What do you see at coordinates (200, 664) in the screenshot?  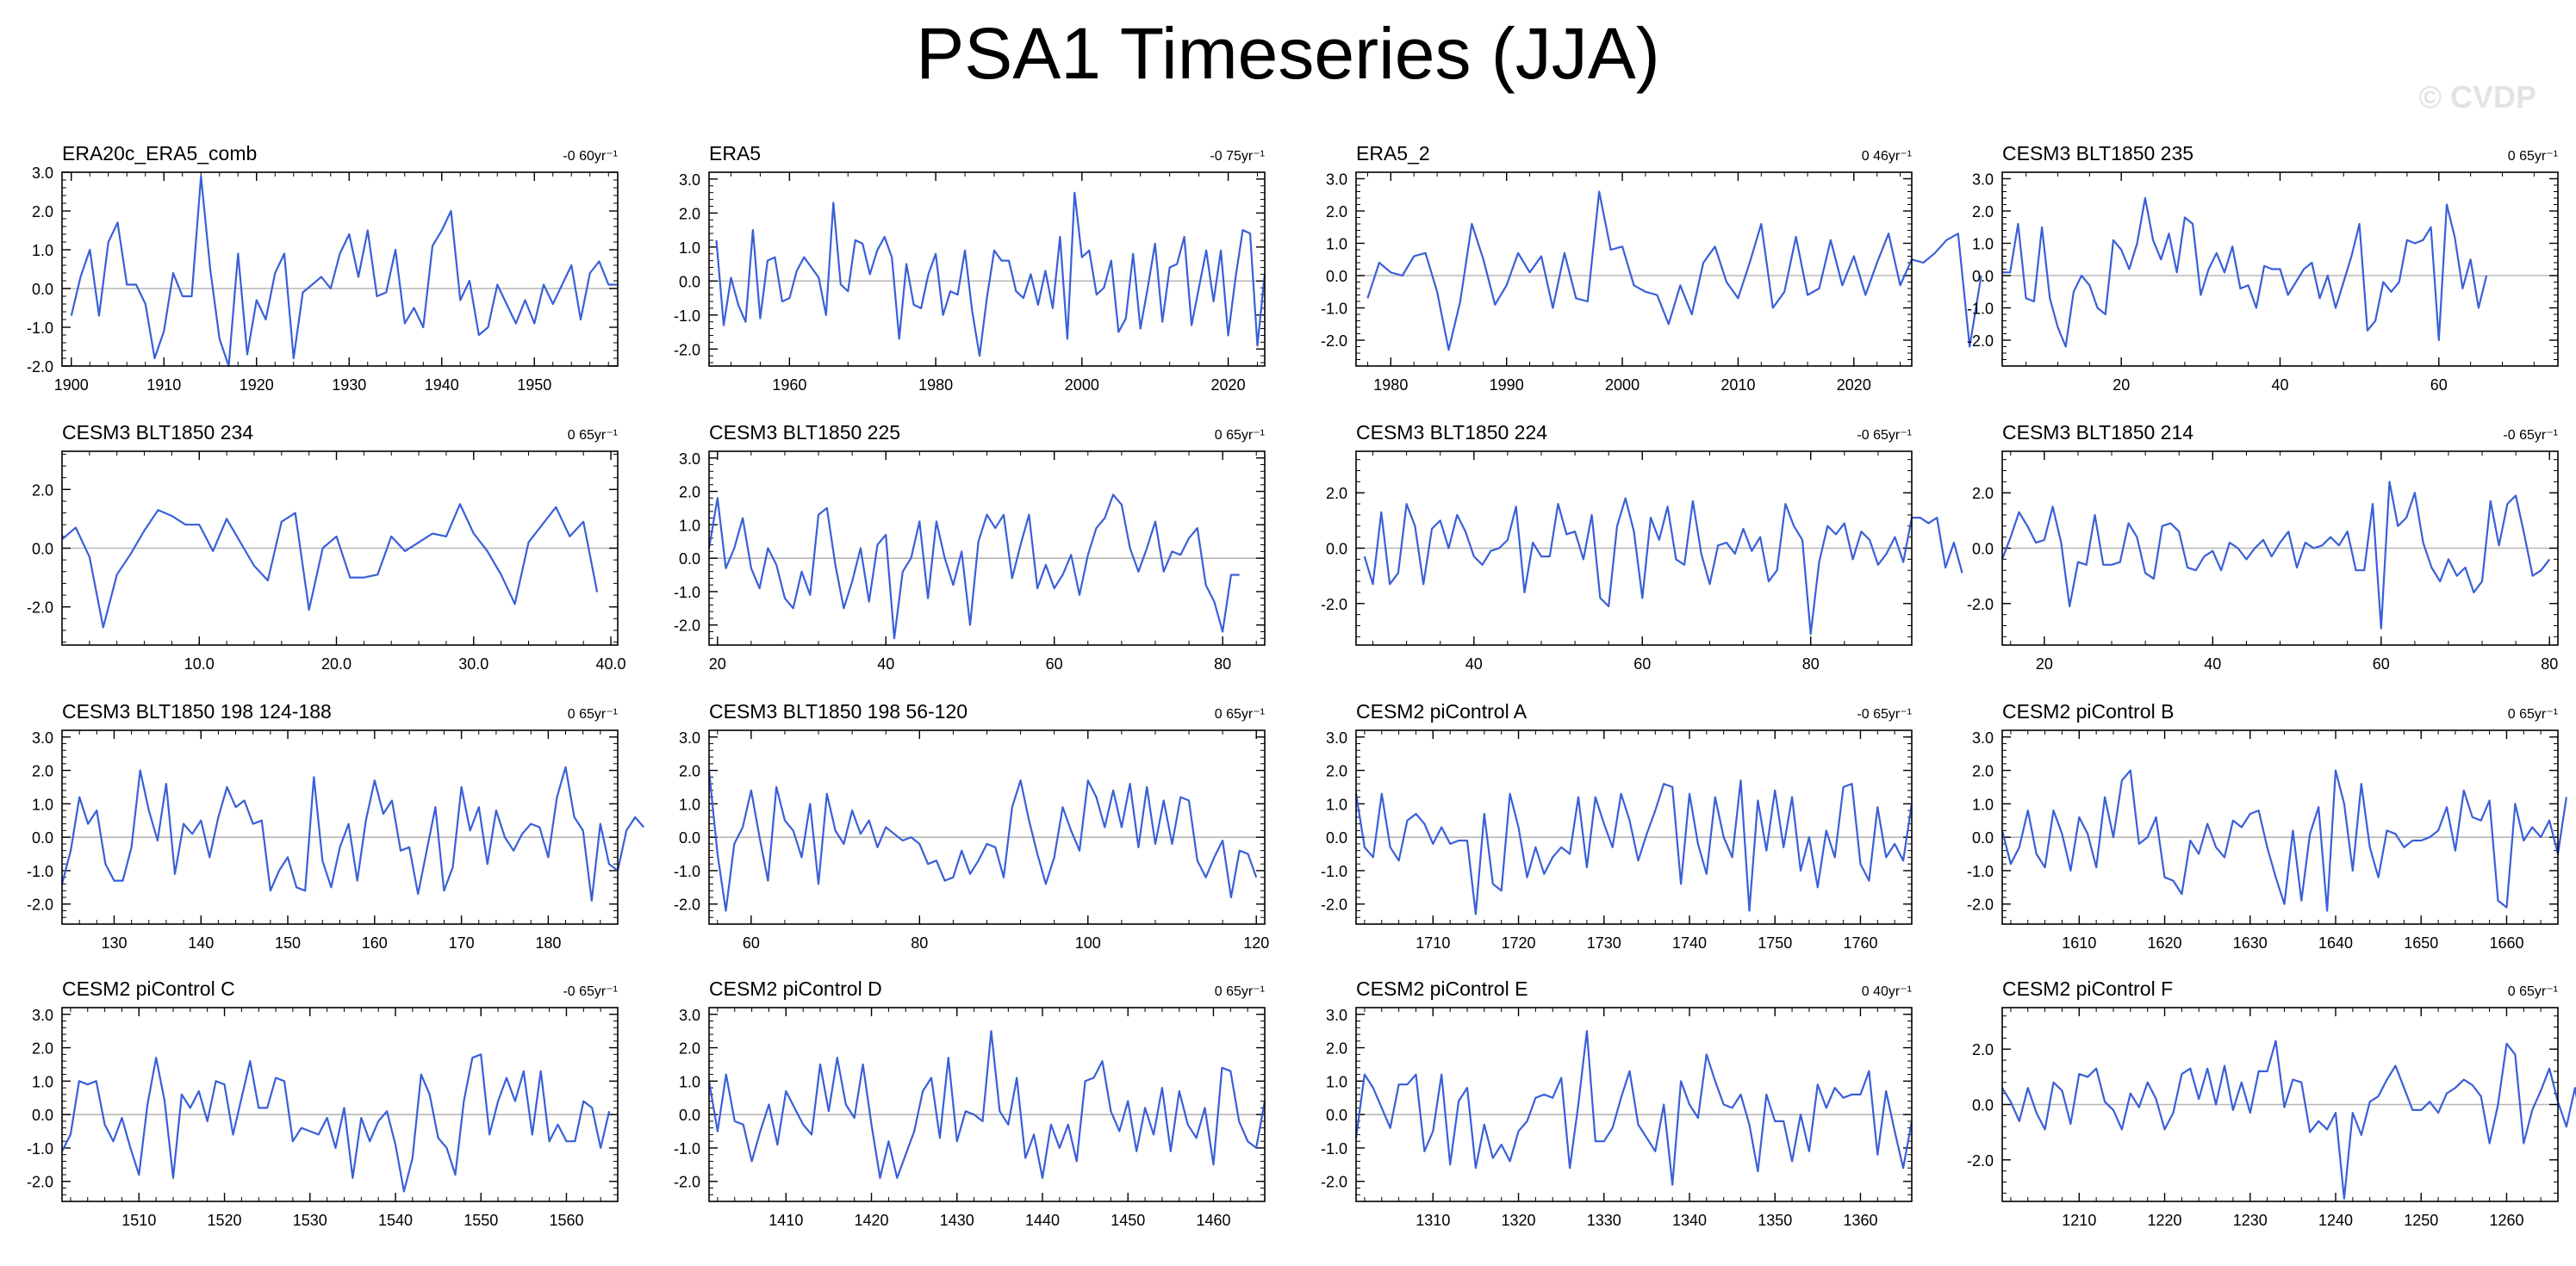 I see `x-tick-label: 10.0` at bounding box center [200, 664].